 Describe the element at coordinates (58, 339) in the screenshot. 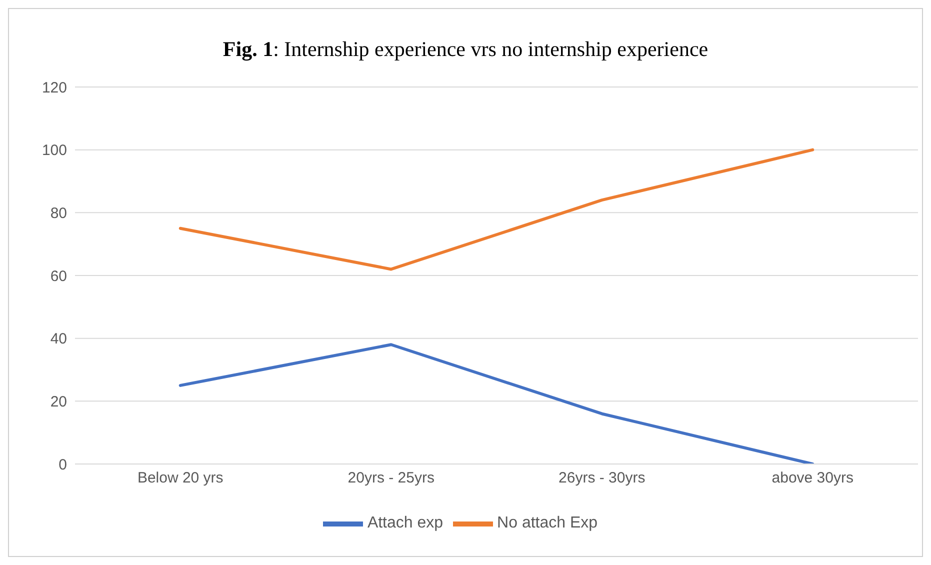

I see `y-tick-label: 40` at that location.